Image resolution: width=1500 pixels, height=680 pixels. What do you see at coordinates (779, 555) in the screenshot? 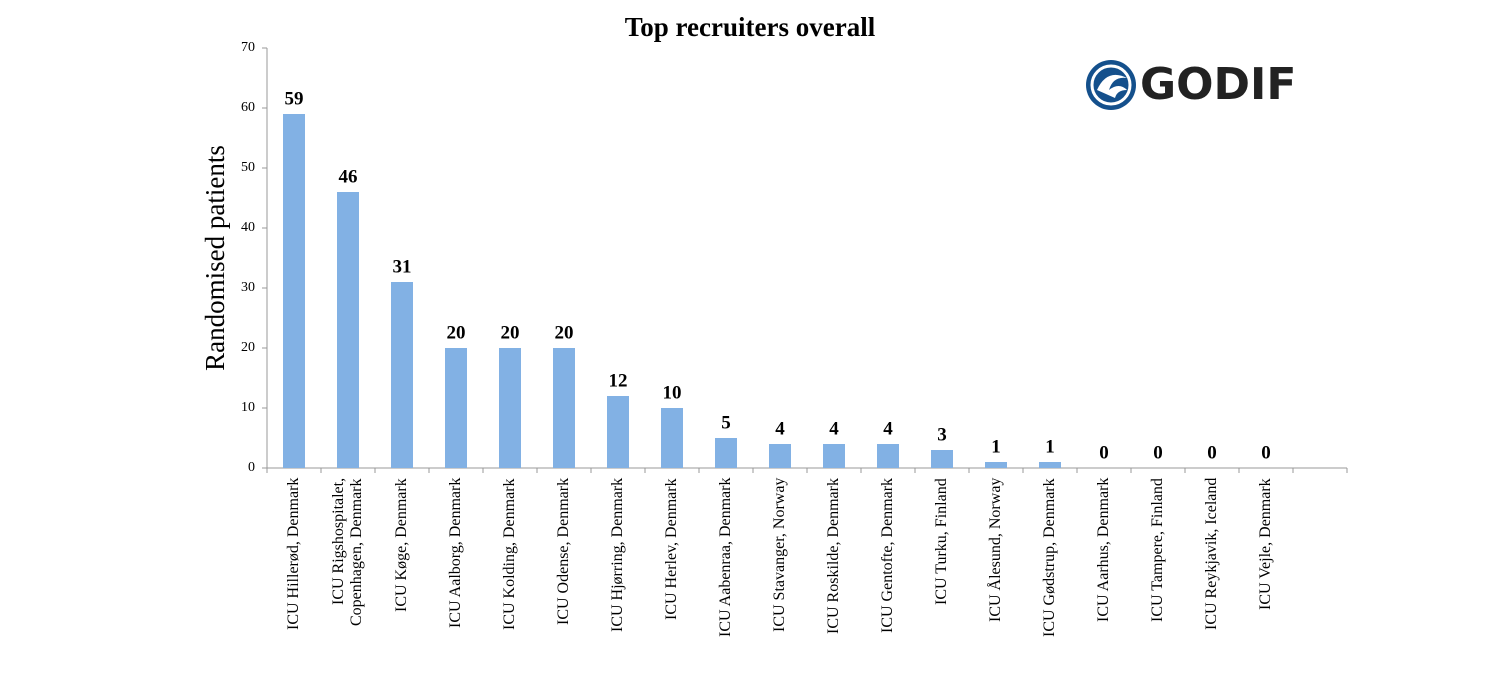
I see `x-tick-label: ICU Stavanger, Norway` at bounding box center [779, 555].